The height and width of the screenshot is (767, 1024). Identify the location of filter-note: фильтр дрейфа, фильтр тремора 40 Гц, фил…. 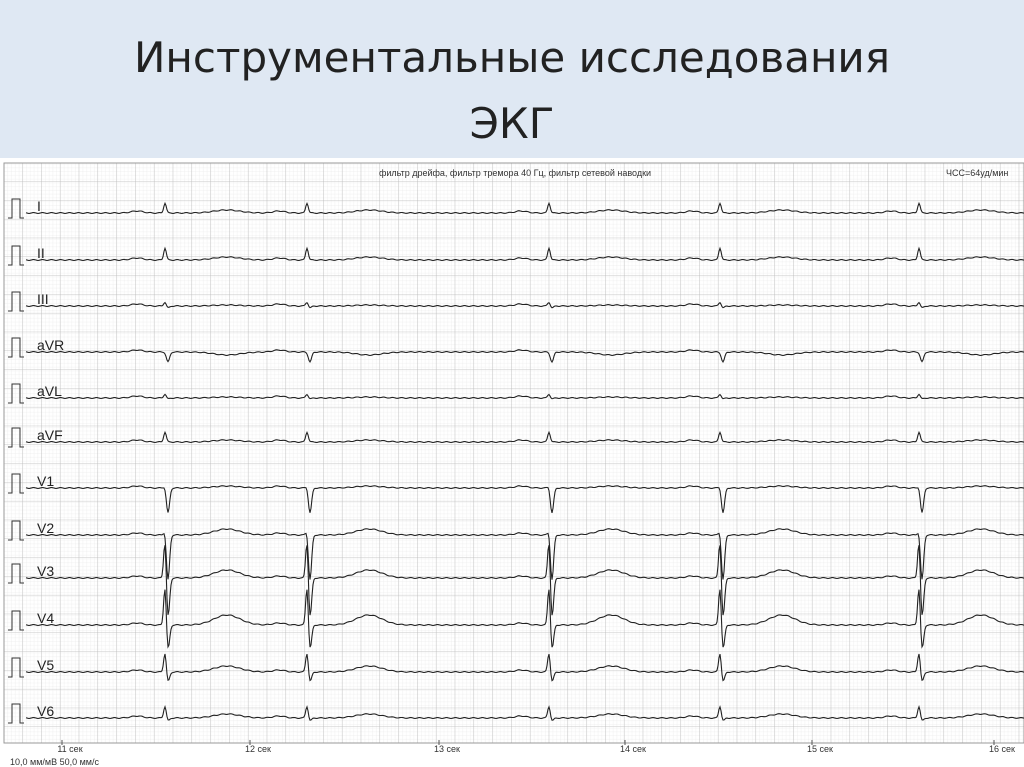
(515, 173).